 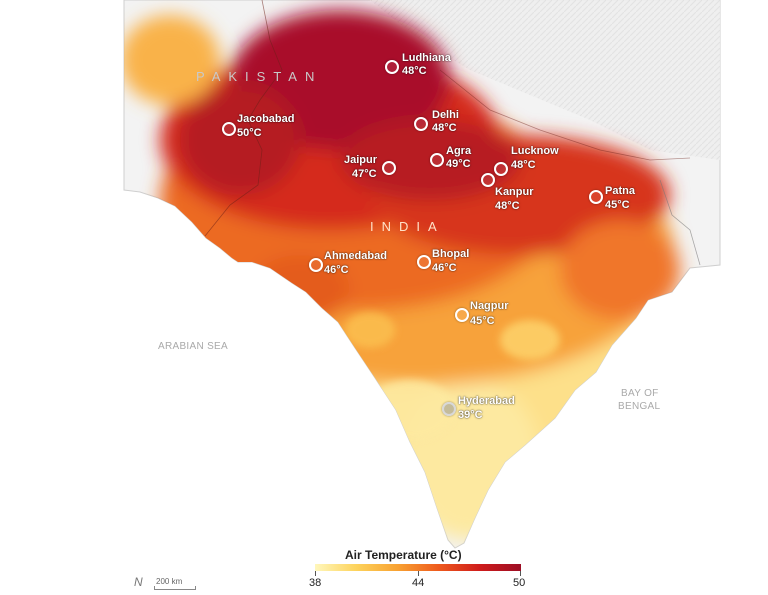 What do you see at coordinates (355, 256) in the screenshot?
I see `city-name: Ahmedabad` at bounding box center [355, 256].